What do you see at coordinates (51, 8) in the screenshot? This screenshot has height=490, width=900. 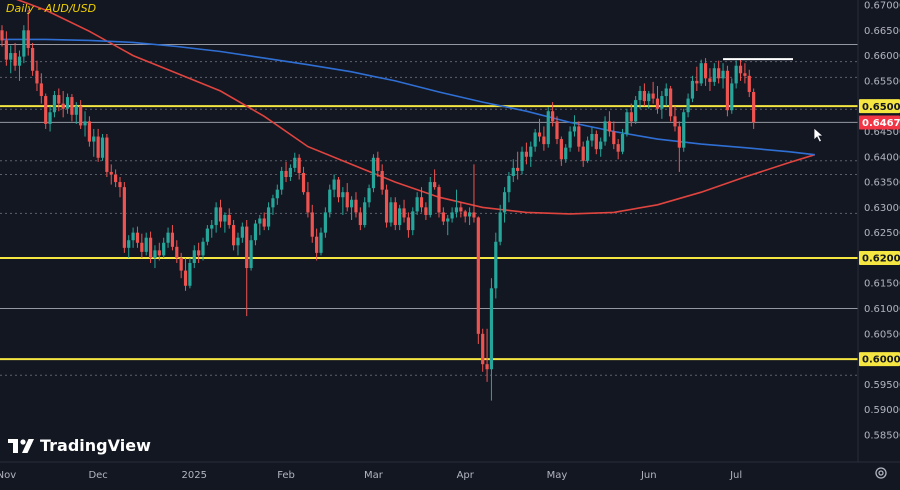 I see `chart-title: Daily - AUD/USD` at bounding box center [51, 8].